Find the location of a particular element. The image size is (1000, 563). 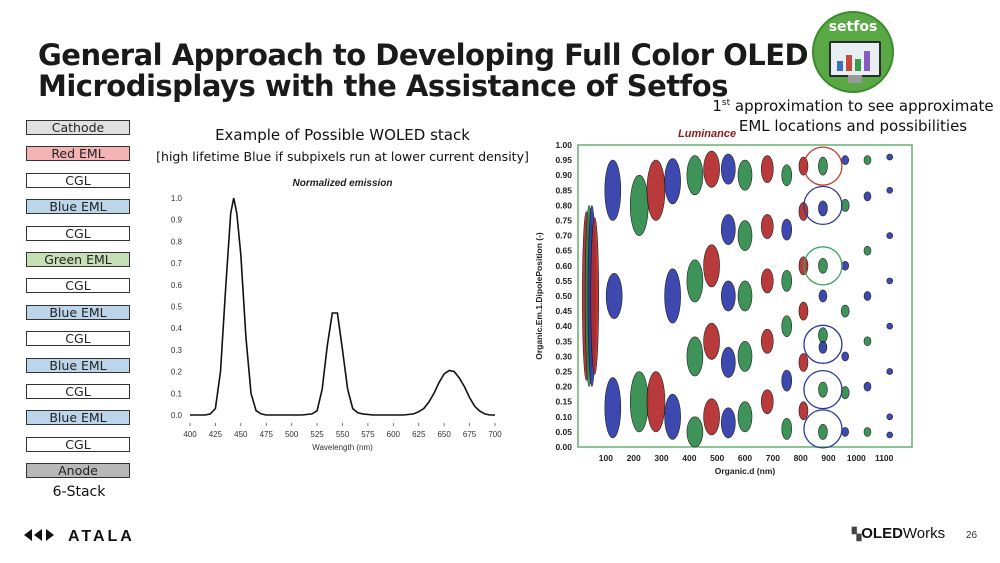

y-tick-label: 0.75 is located at coordinates (563, 221).